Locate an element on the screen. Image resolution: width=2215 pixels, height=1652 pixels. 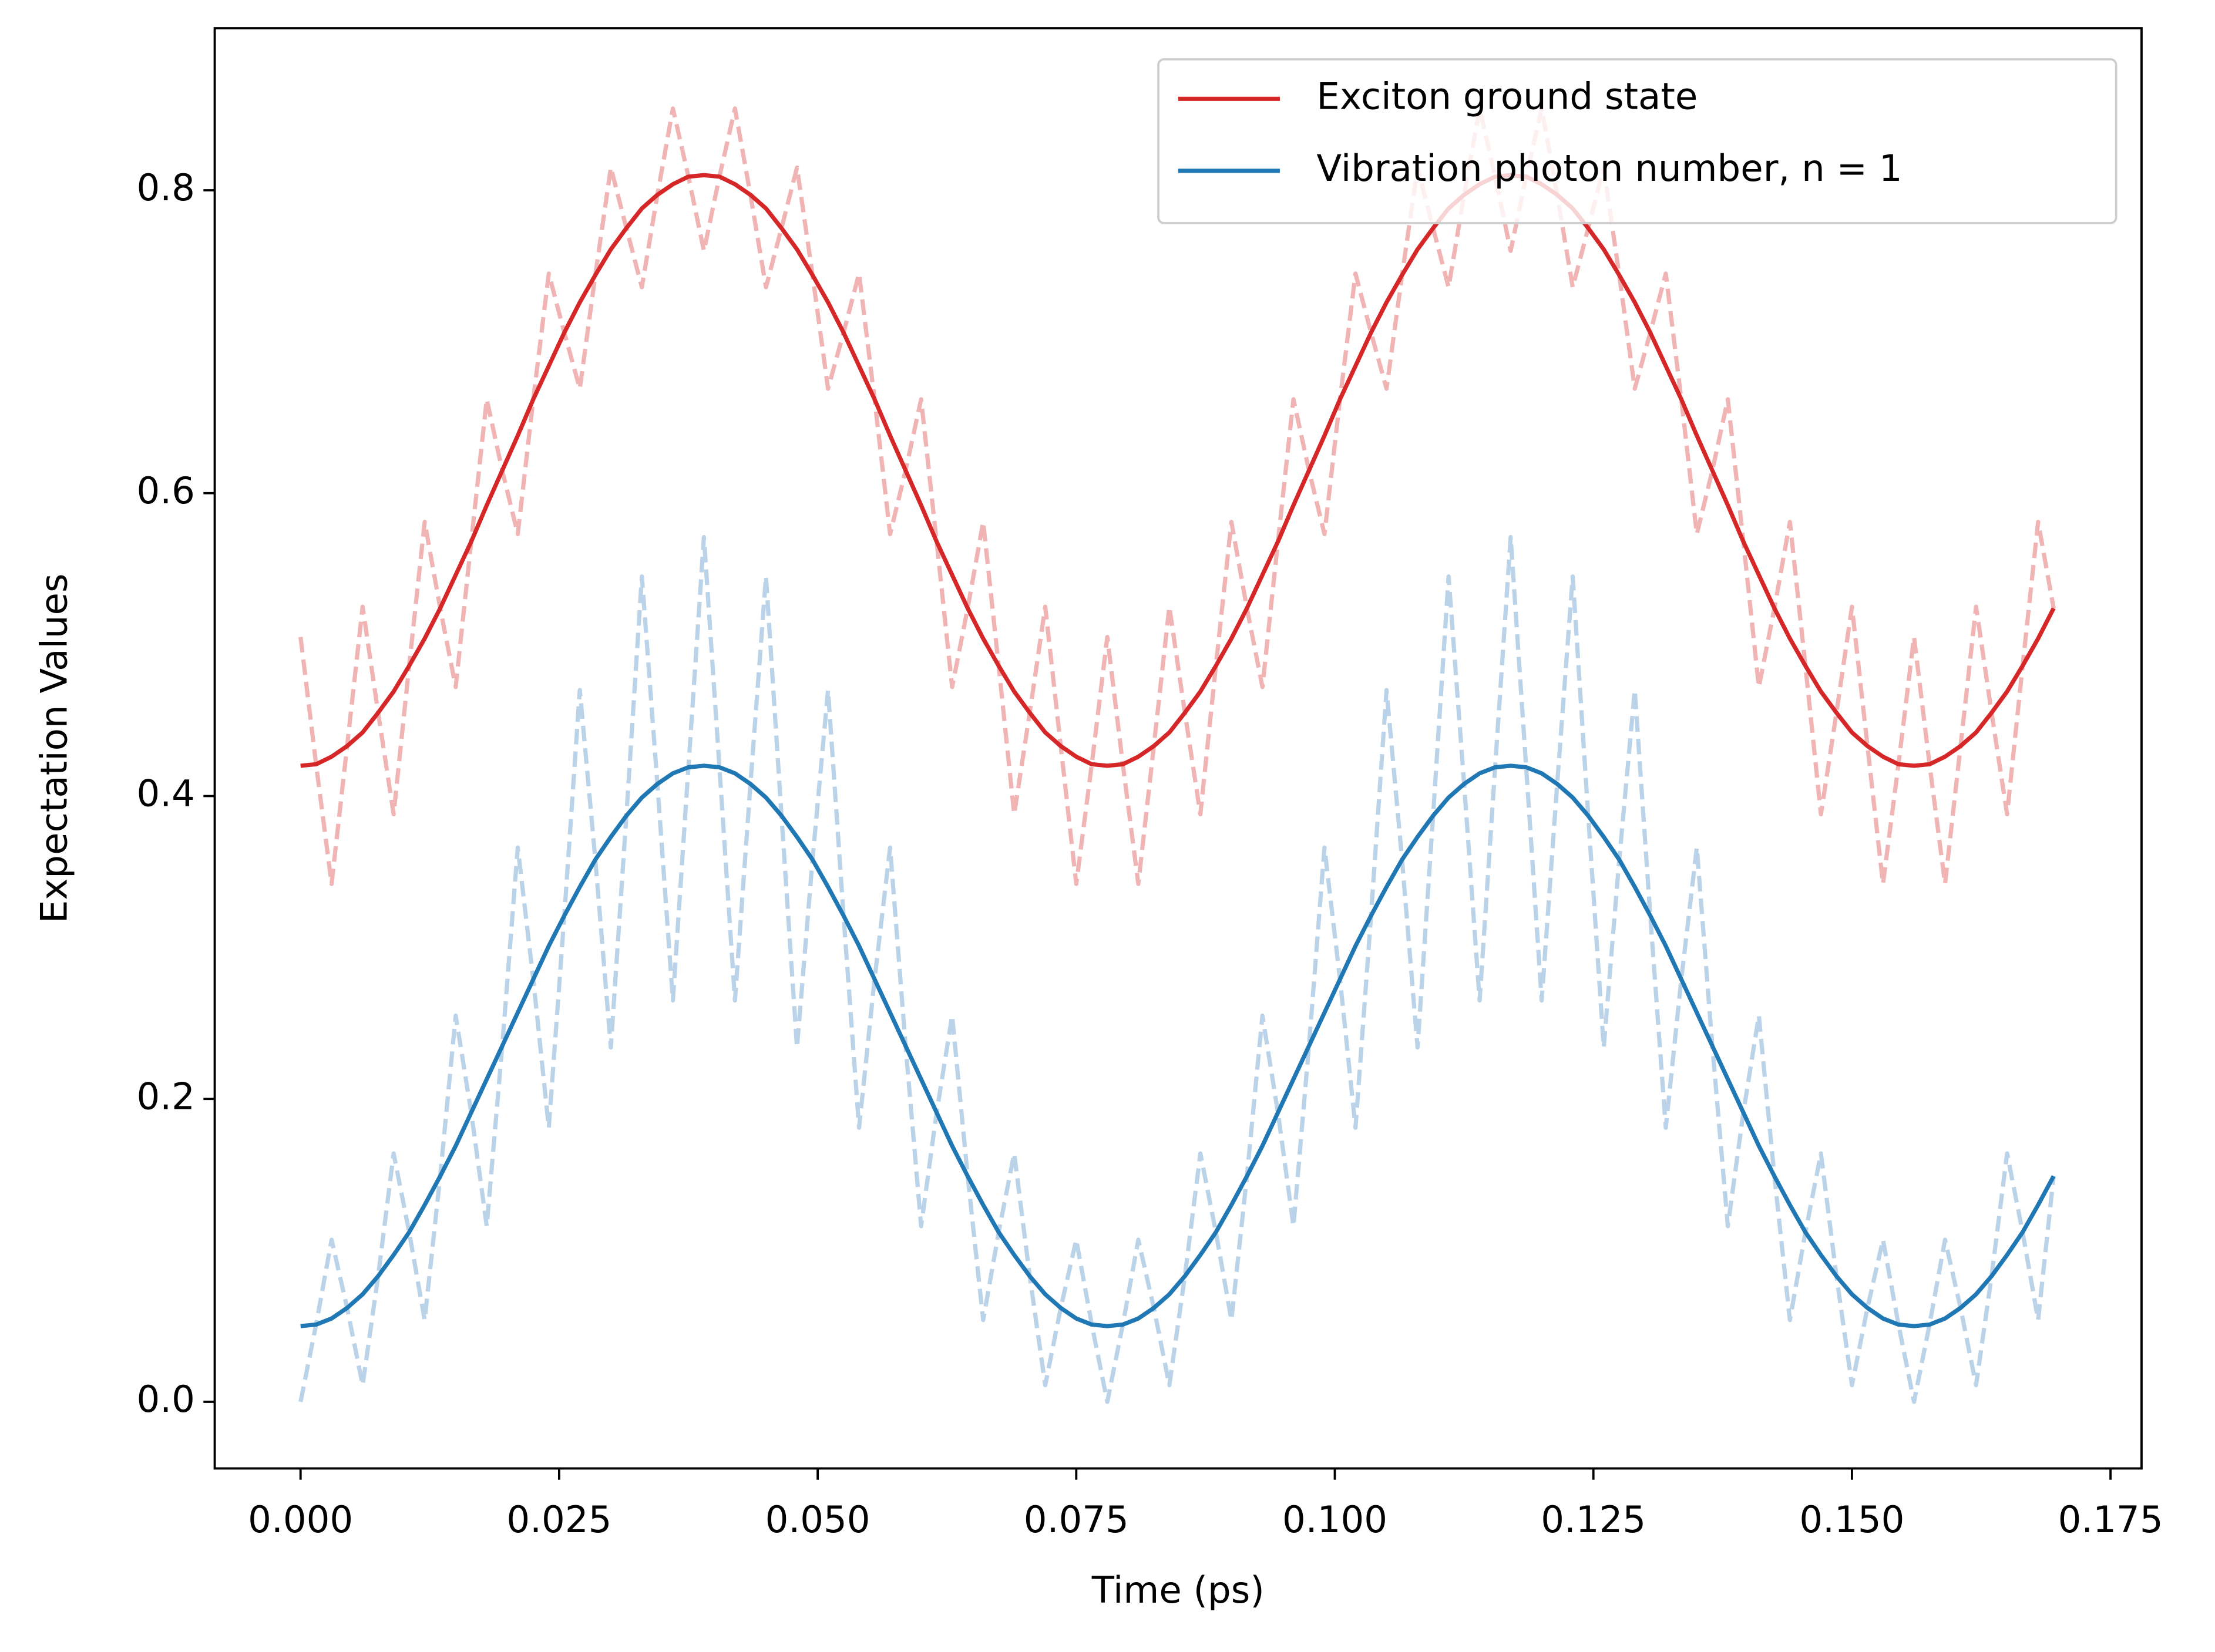
x-tick-label: 0.075 is located at coordinates (1076, 1519).